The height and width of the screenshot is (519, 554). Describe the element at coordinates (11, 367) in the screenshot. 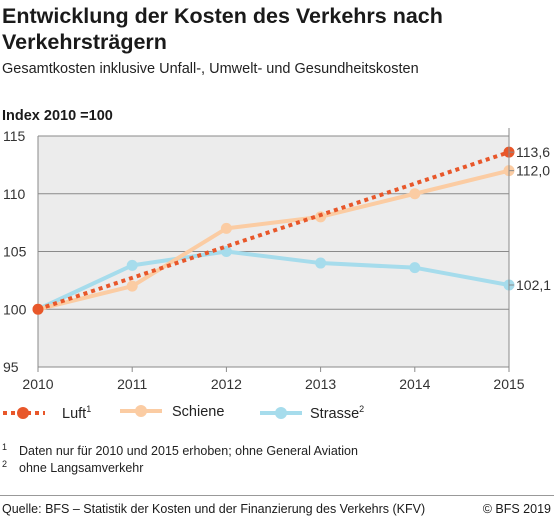

I see `y-tick-label: 95` at that location.